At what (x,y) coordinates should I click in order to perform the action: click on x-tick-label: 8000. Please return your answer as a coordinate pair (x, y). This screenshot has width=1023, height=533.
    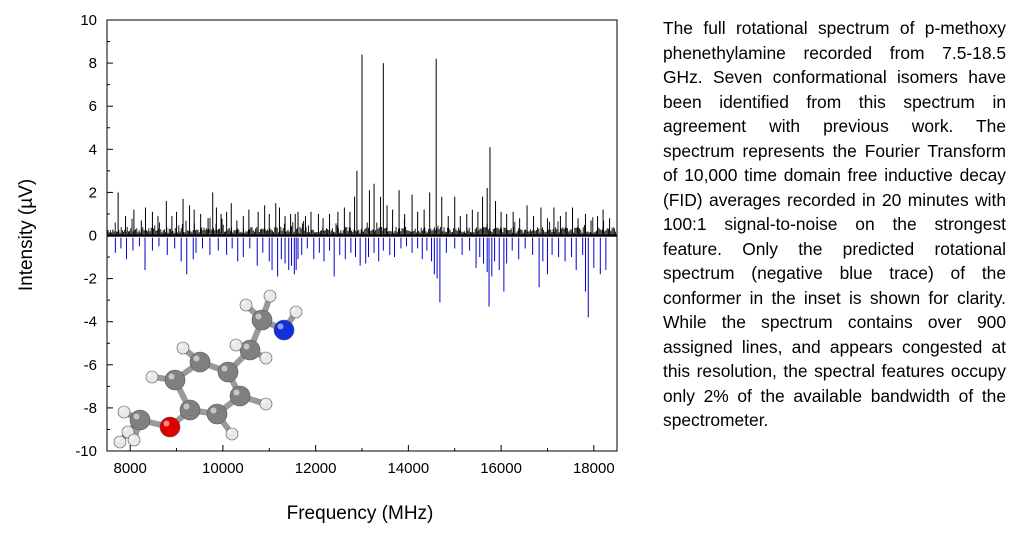
    Looking at the image, I should click on (129, 468).